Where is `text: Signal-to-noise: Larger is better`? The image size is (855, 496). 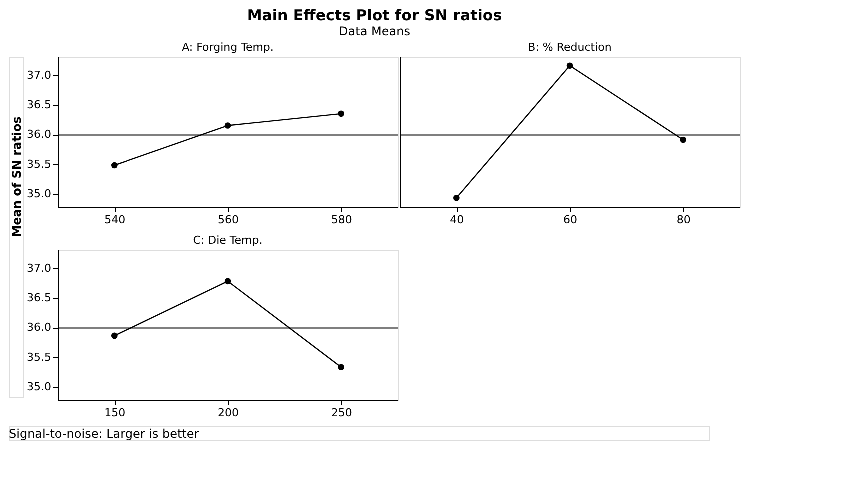 text: Signal-to-noise: Larger is better is located at coordinates (104, 434).